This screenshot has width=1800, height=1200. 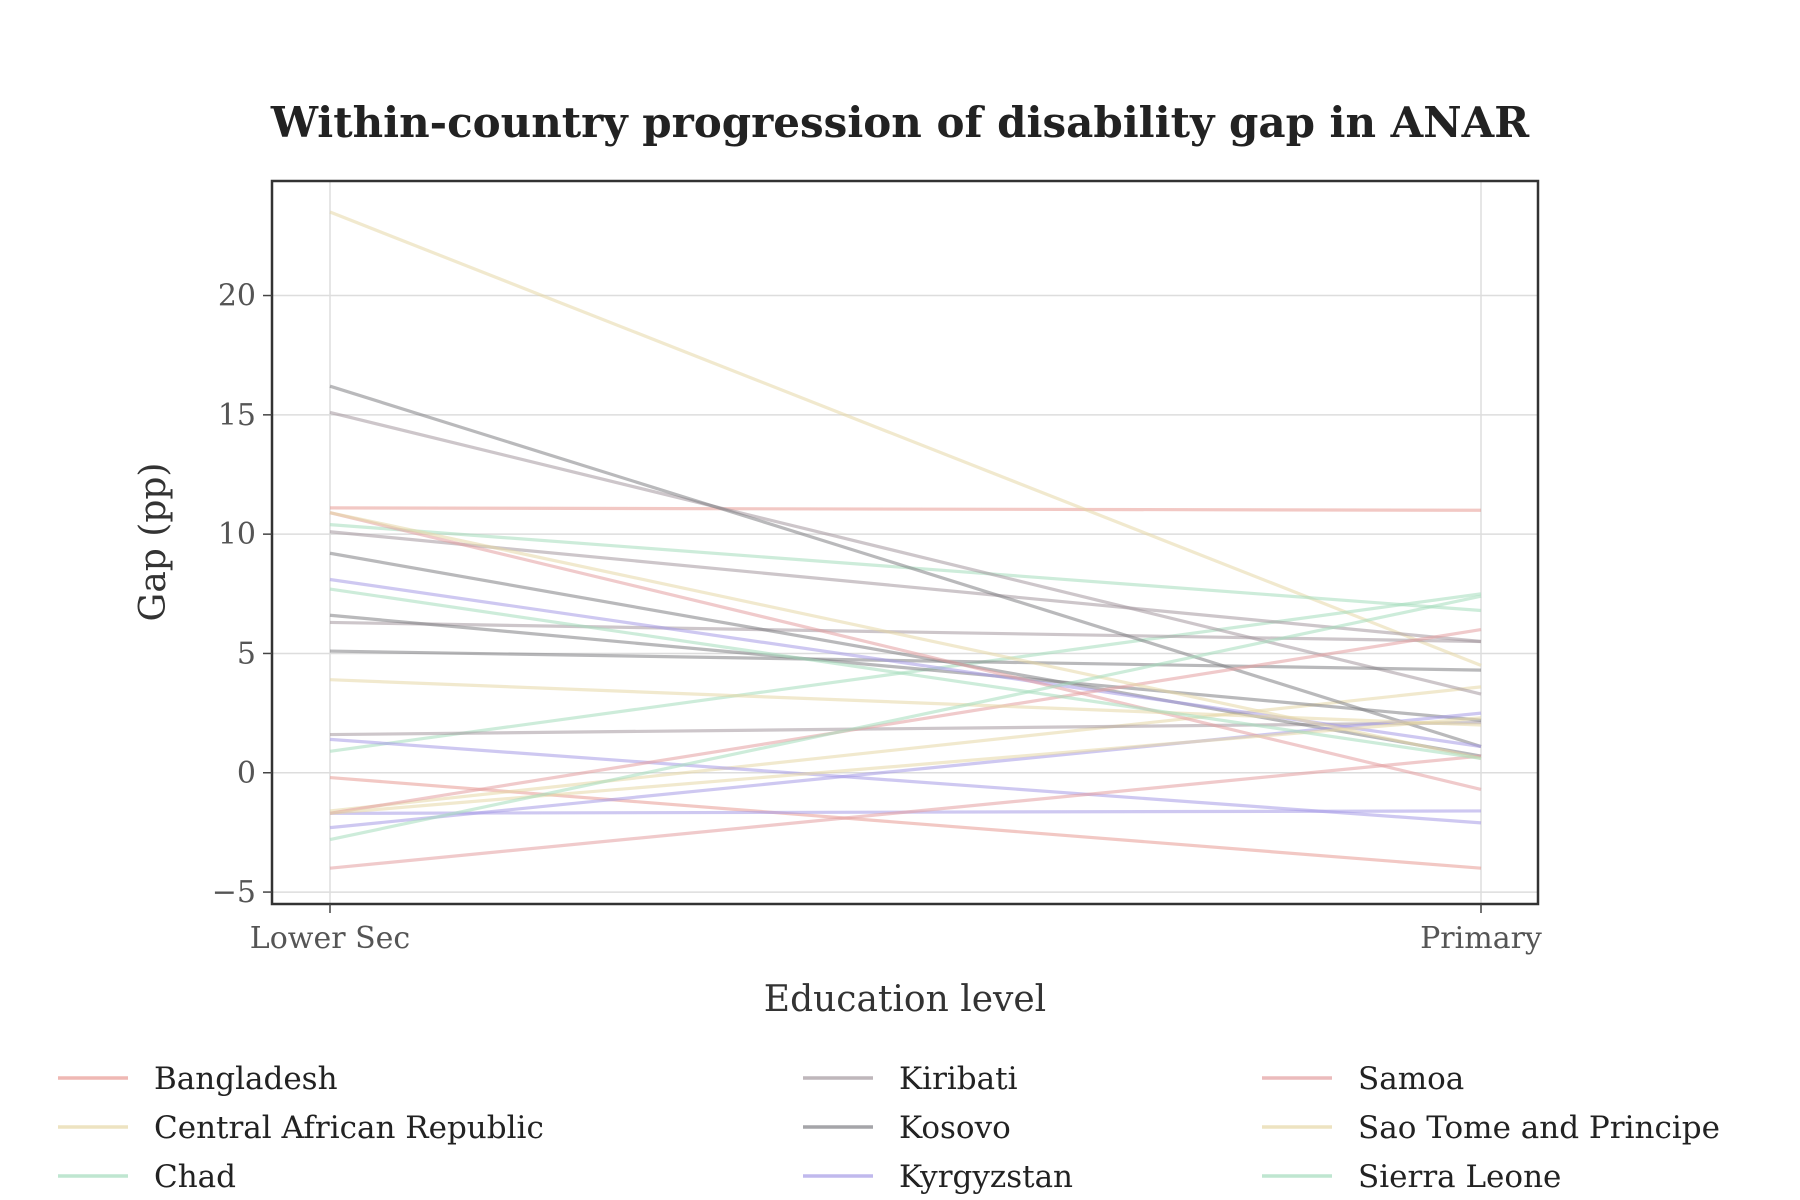 What do you see at coordinates (905, 781) in the screenshot?
I see `series-line-kyrgyzstan` at bounding box center [905, 781].